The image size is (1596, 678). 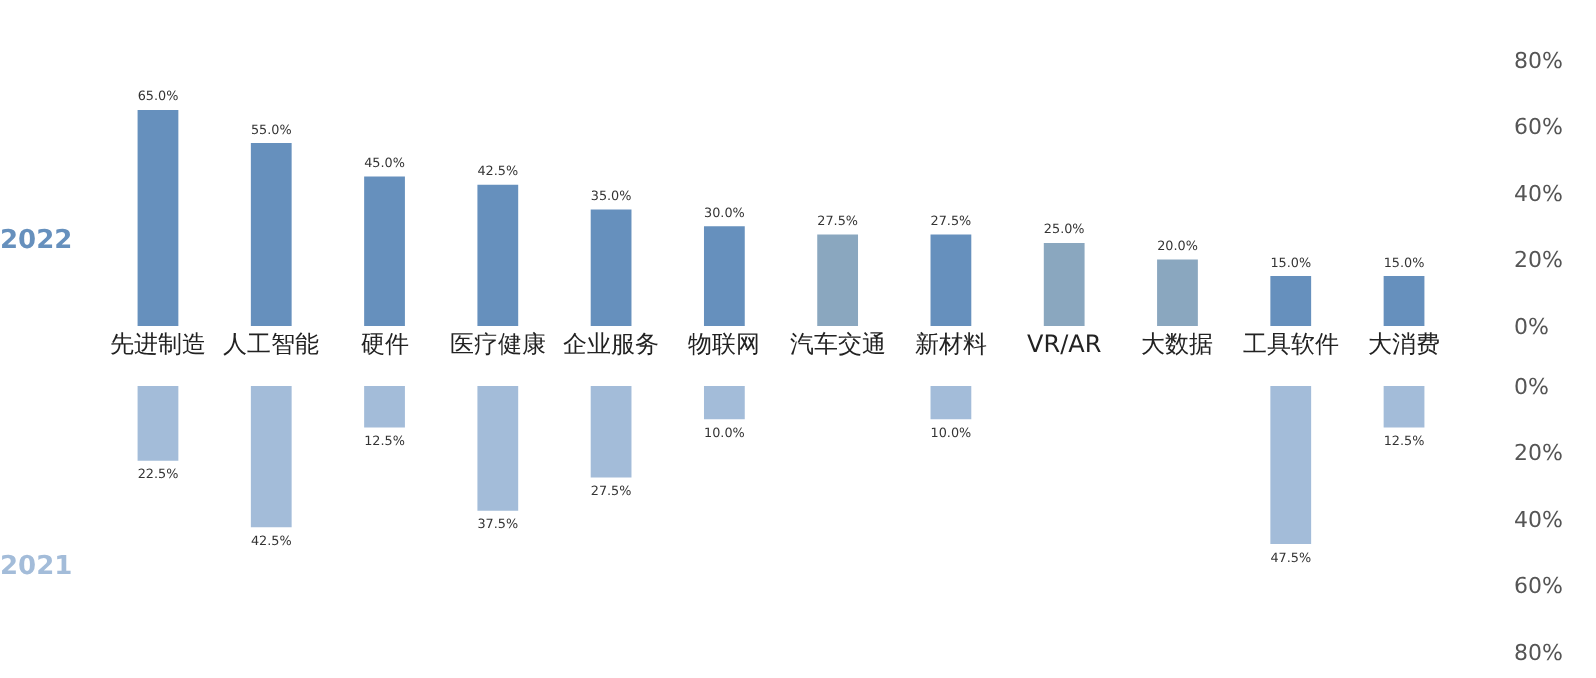 What do you see at coordinates (724, 344) in the screenshot?
I see `x-tick-label: 物联网` at bounding box center [724, 344].